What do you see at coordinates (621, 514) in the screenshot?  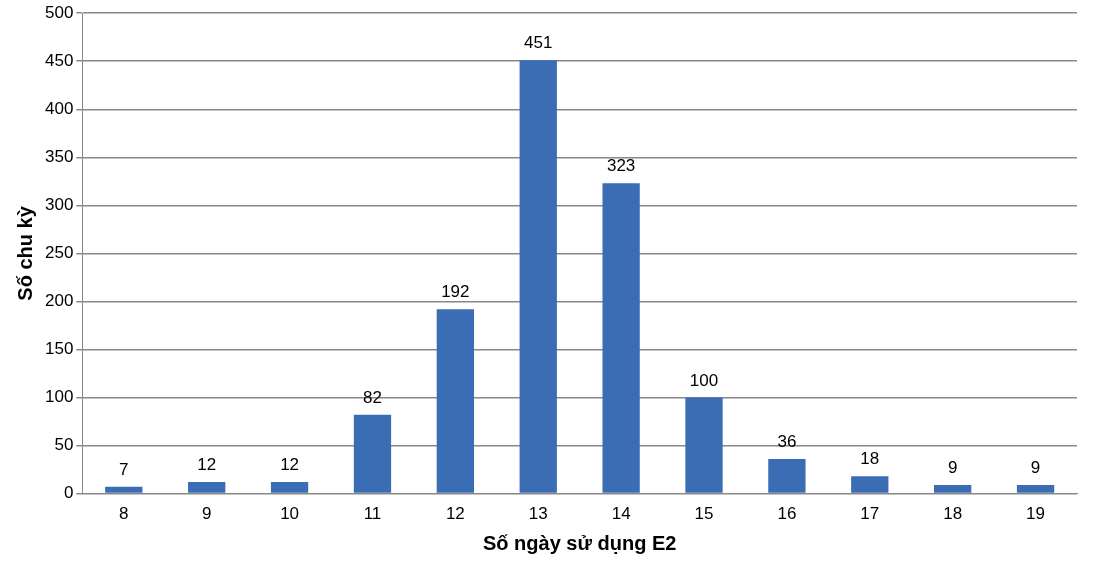 I see `x-tick-label: 14` at bounding box center [621, 514].